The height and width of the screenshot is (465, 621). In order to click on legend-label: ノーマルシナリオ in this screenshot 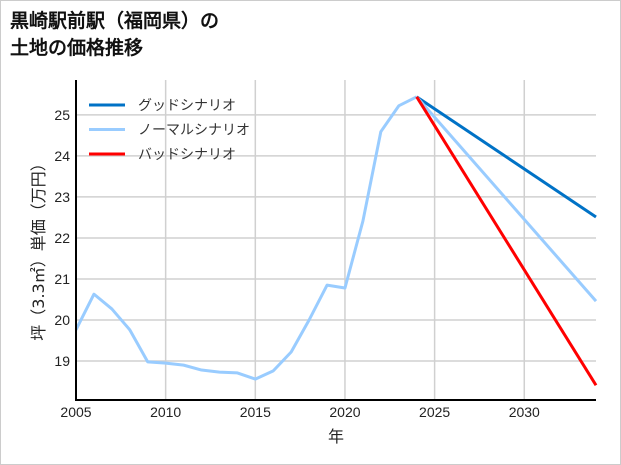, I will do `click(194, 131)`.